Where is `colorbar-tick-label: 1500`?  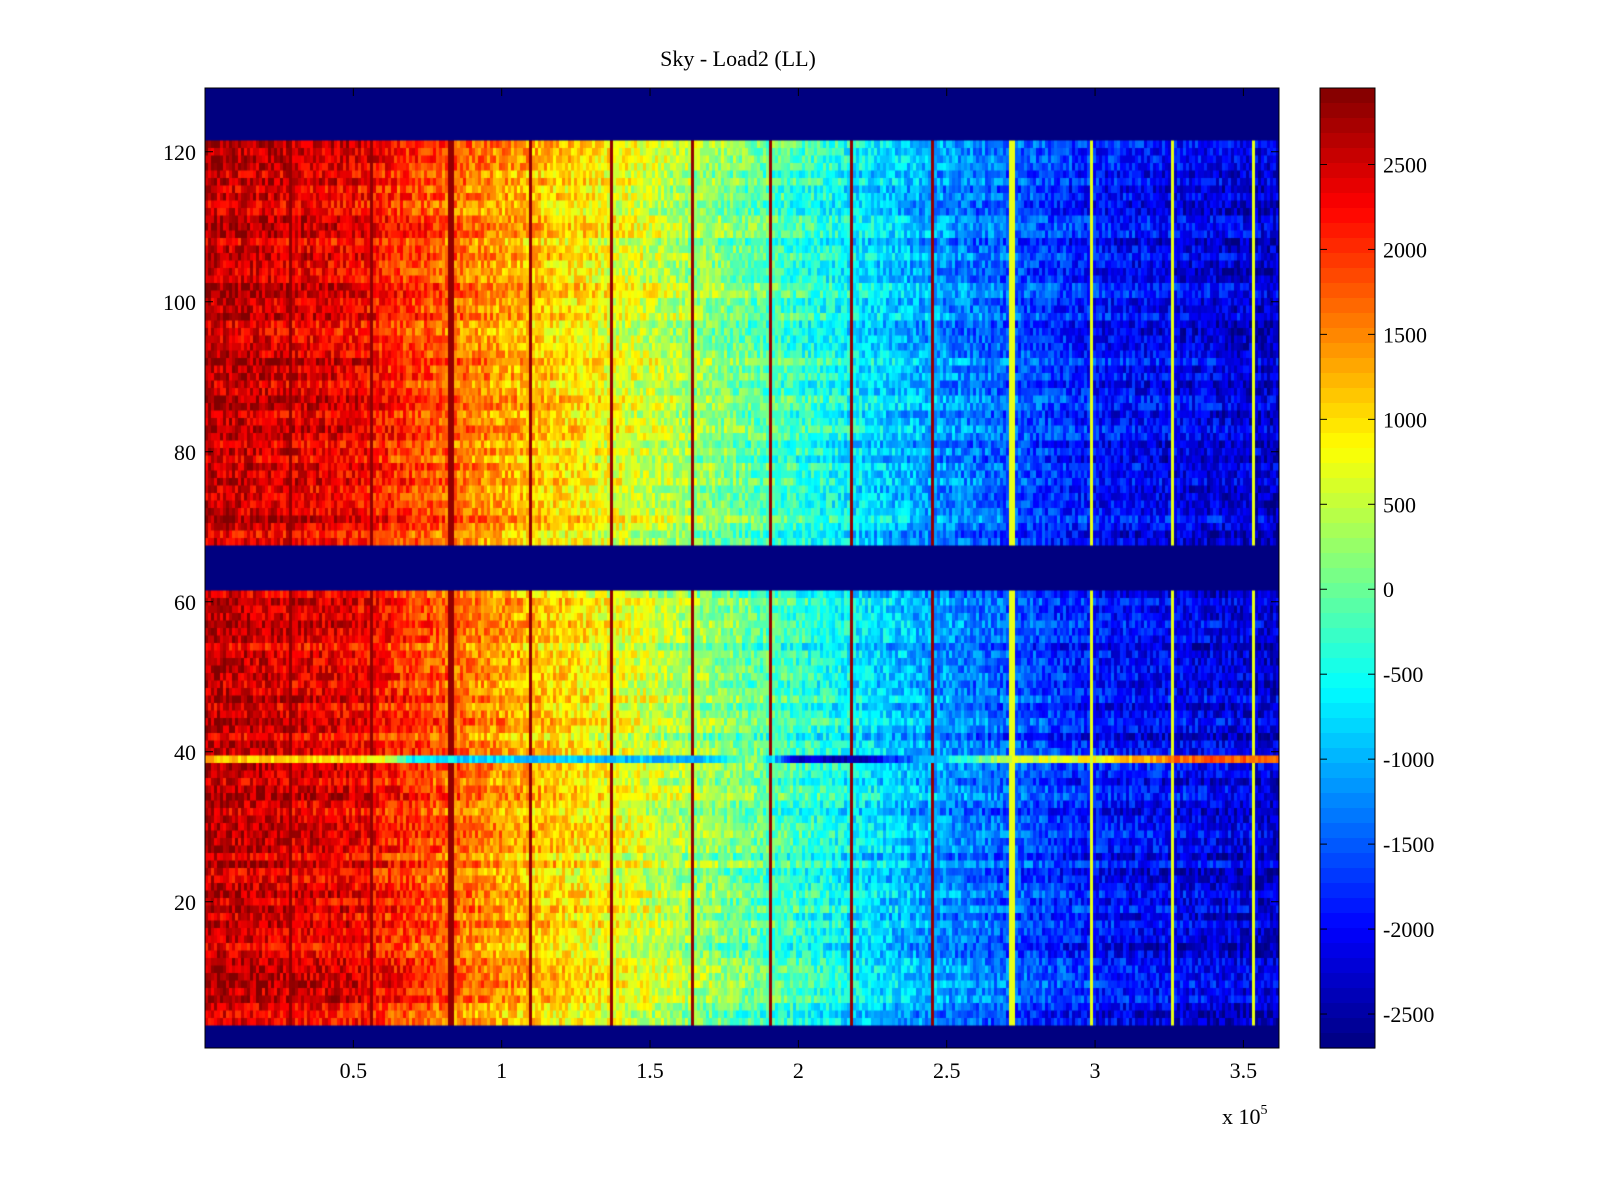
colorbar-tick-label: 1500 is located at coordinates (1405, 334).